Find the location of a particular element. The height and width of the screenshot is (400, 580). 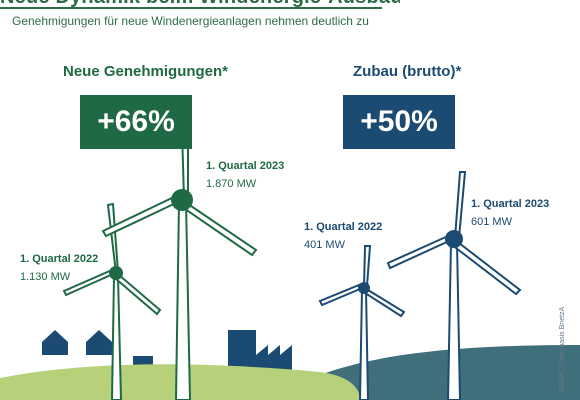

additions-q2022-value: 401 MW is located at coordinates (324, 245).